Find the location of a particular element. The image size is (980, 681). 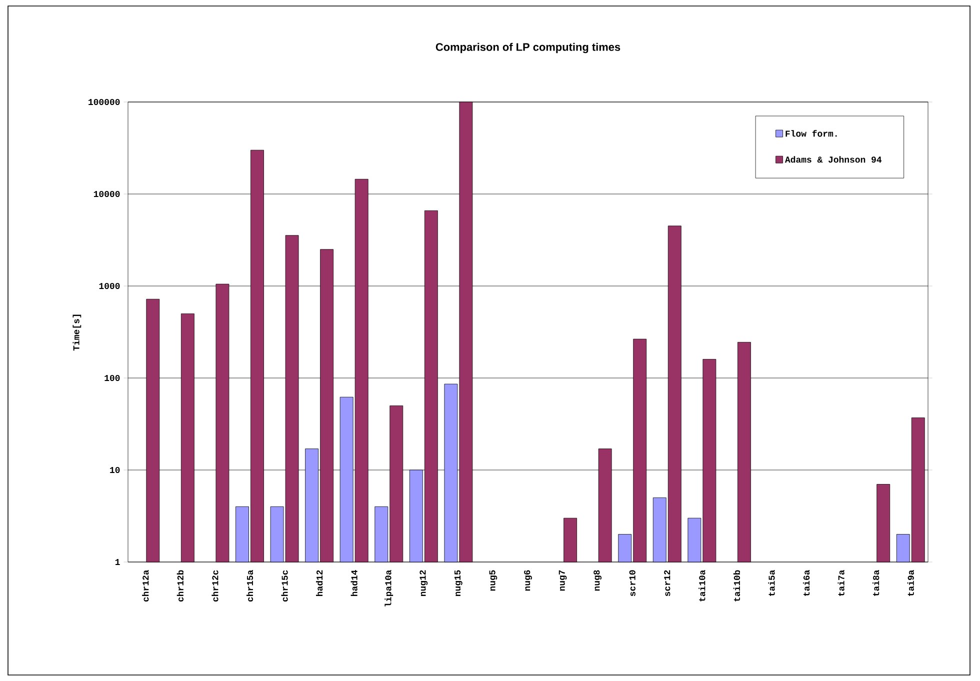

x-tick-label: tai10b is located at coordinates (736, 586).